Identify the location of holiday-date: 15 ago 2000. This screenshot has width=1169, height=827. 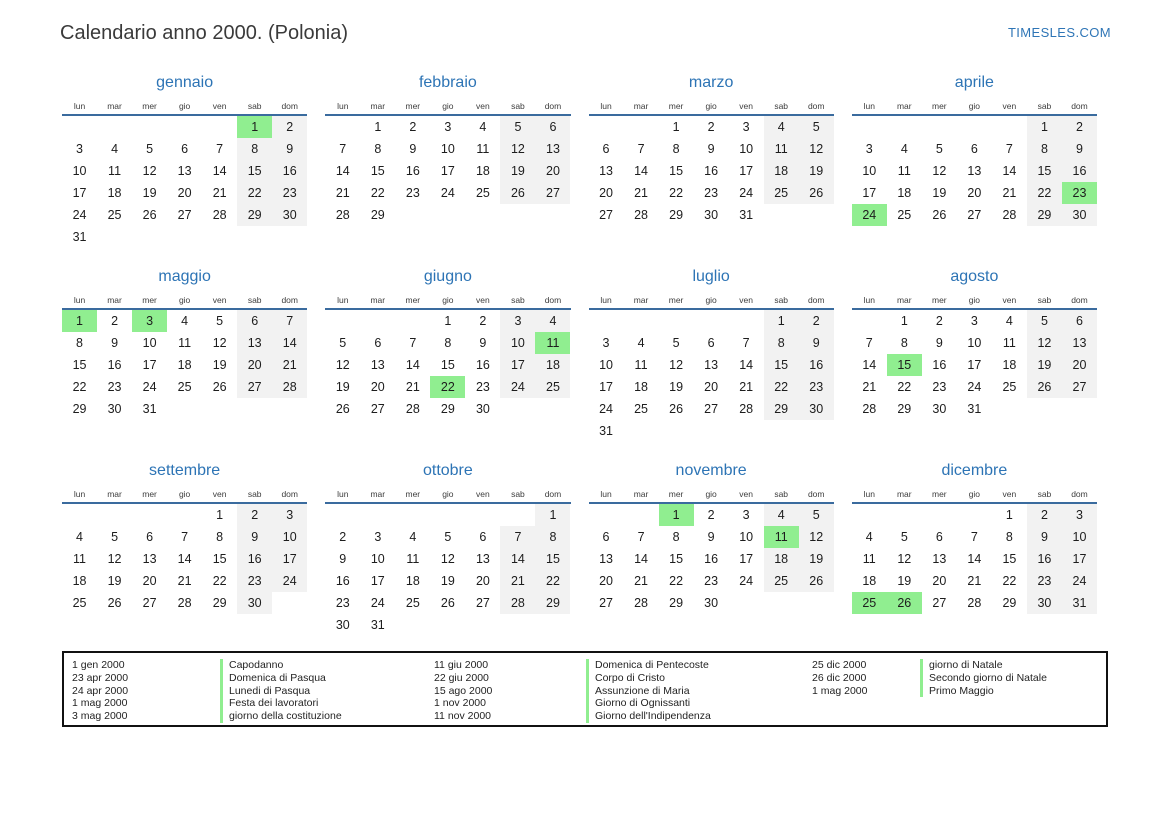
(463, 690).